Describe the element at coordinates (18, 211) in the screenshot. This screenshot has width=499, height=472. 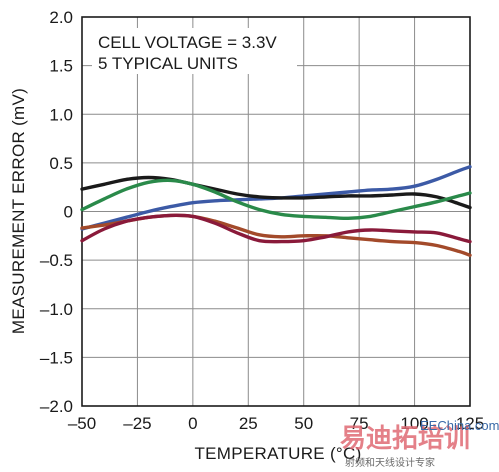
I see `y-axis-label: MEASUREMENT ERROR (mV)` at that location.